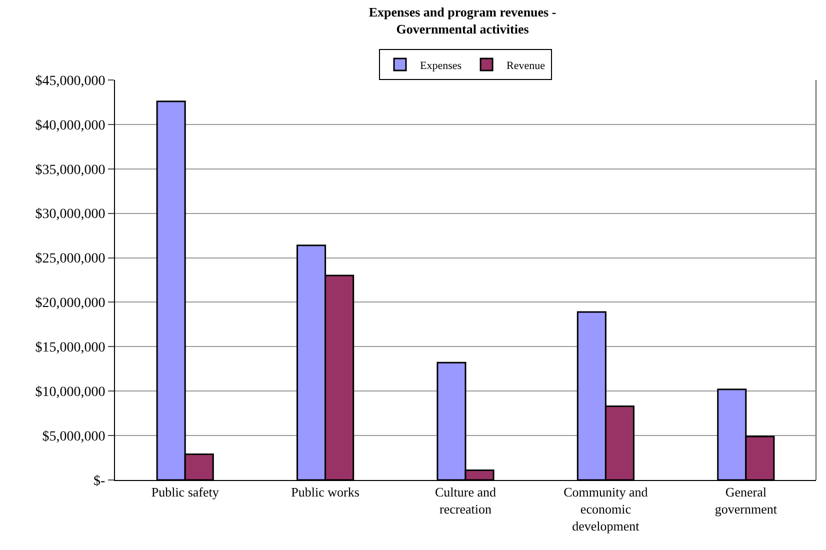 The height and width of the screenshot is (550, 826). I want to click on y-tick-label: $30,000,000, so click(70, 214).